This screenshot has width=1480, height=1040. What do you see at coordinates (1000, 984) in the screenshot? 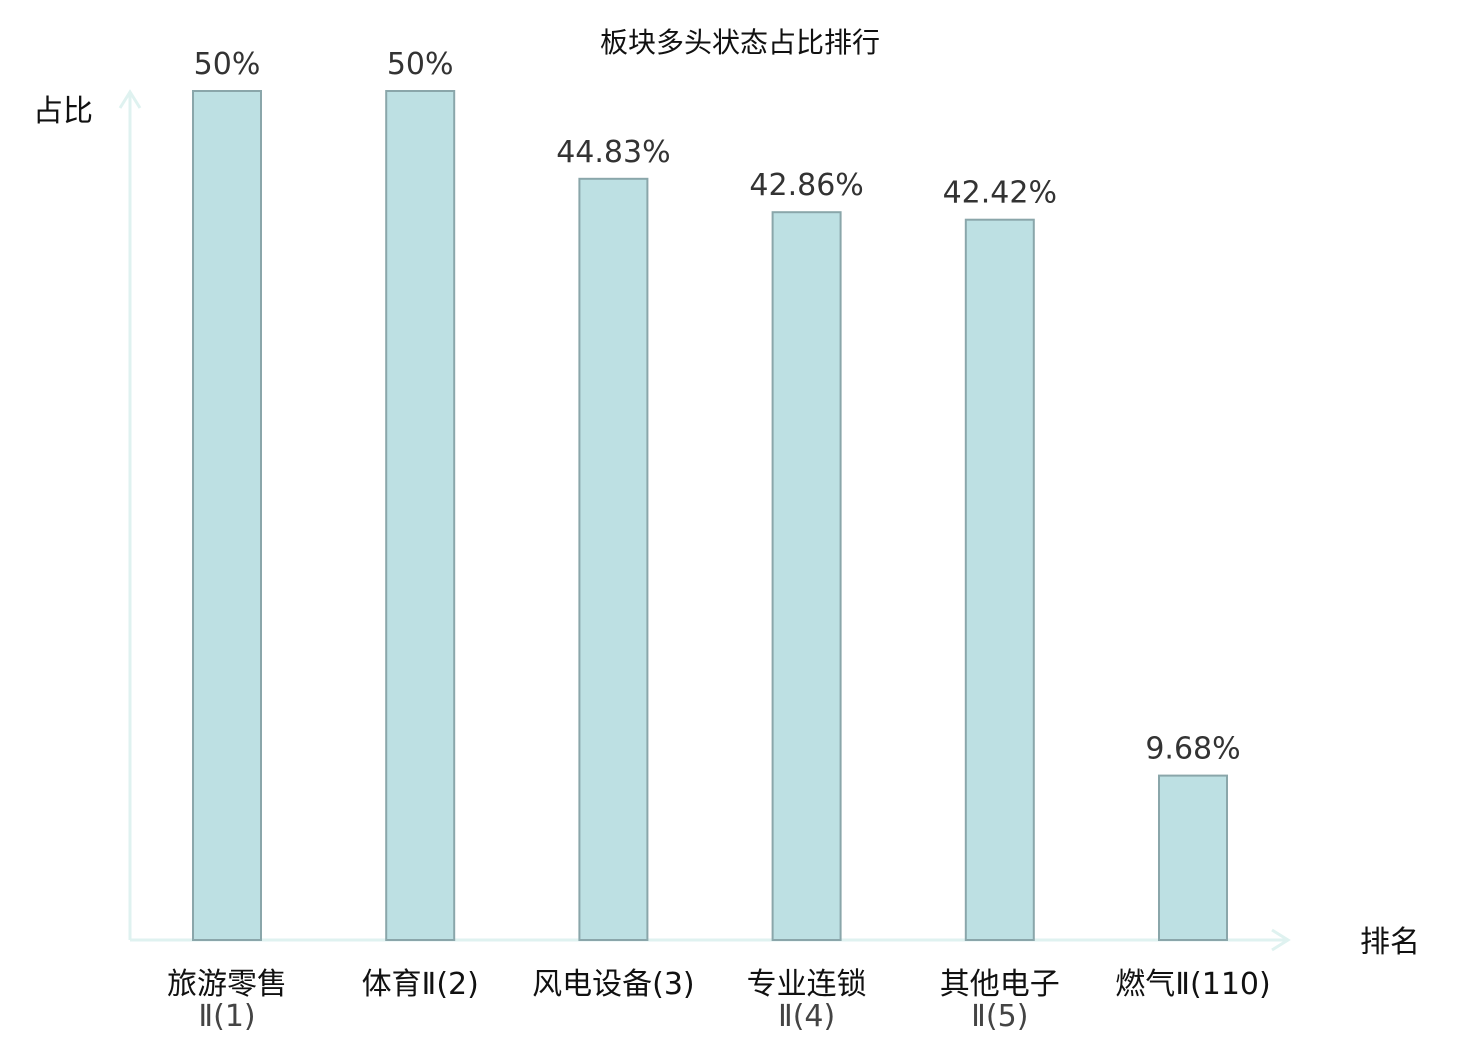
I see `x-tick-label: 其他电子` at bounding box center [1000, 984].